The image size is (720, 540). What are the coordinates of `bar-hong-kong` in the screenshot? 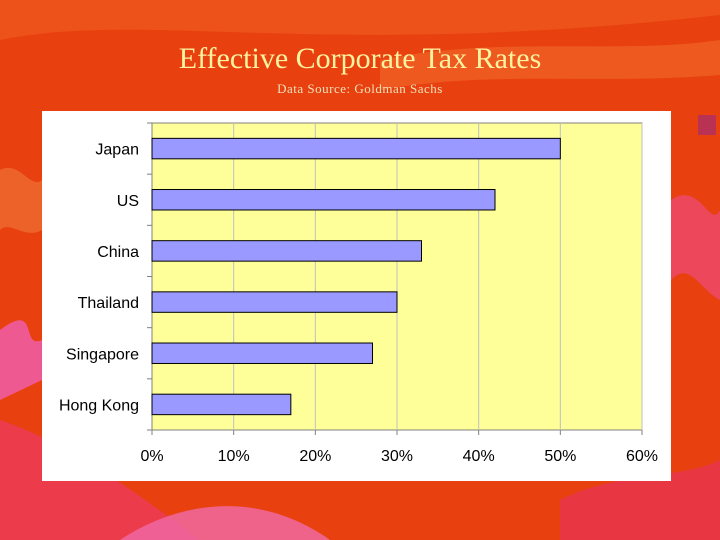 It's located at (221, 404).